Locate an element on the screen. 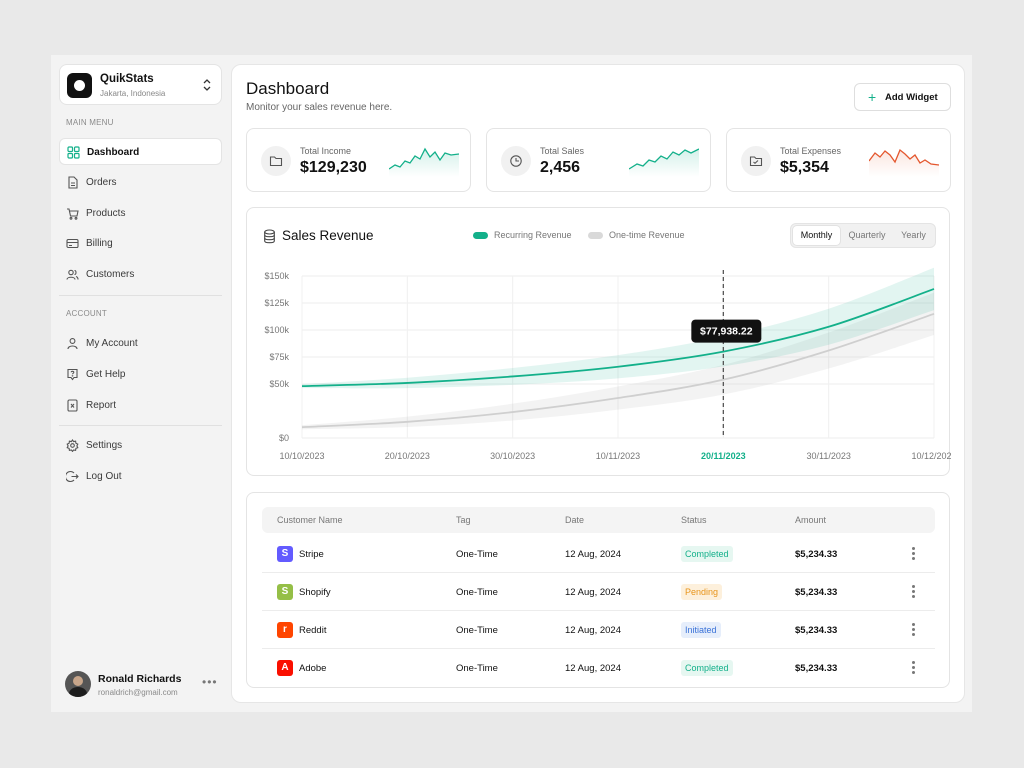  sidebar-item-label: Orders is located at coordinates (101, 182).